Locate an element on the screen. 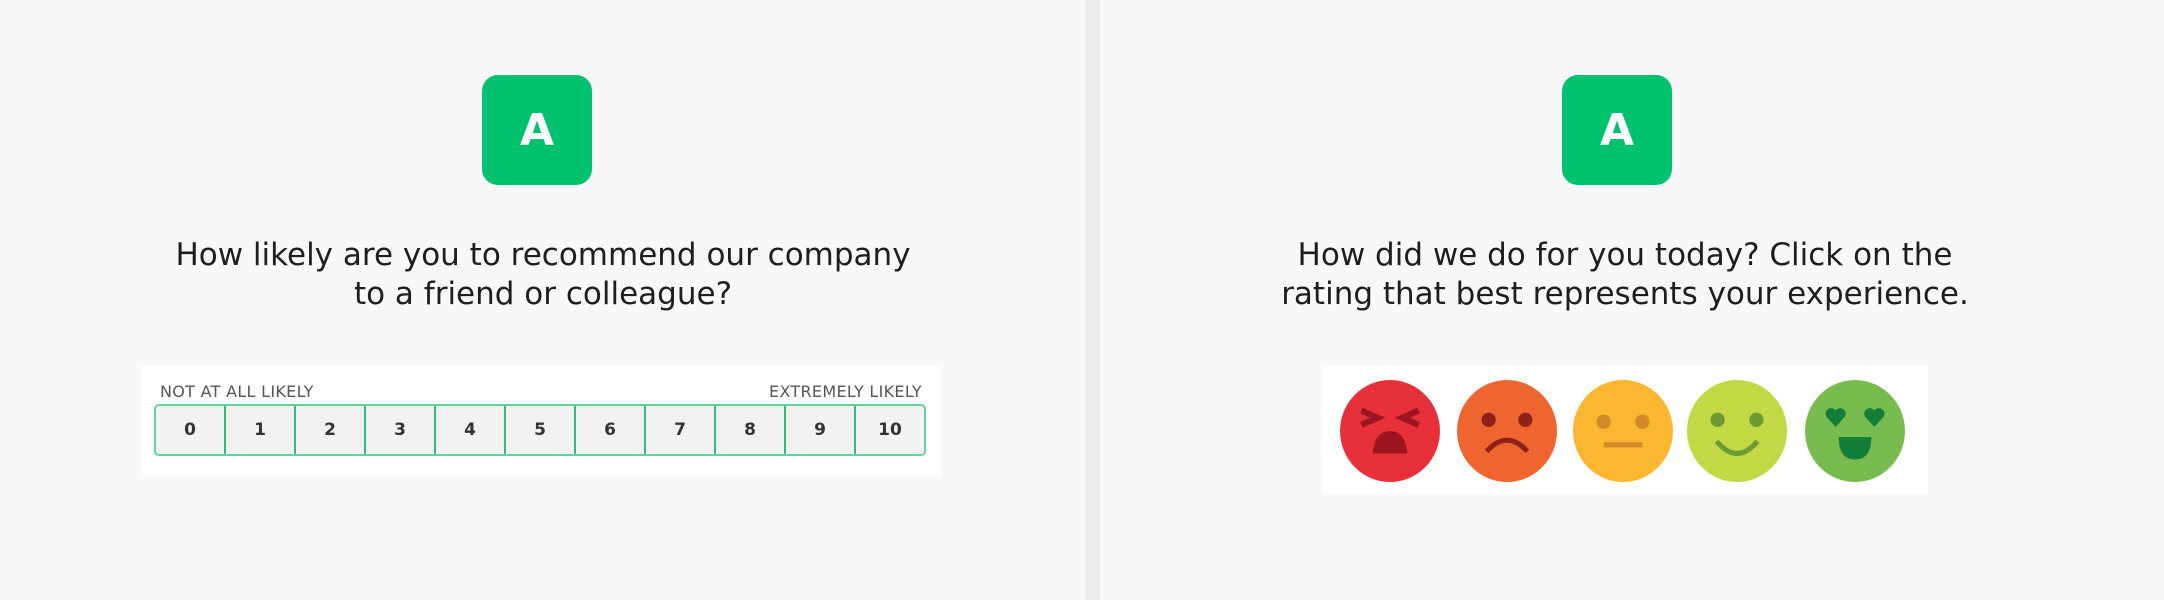  nps-option-3: 3 is located at coordinates (401, 430).